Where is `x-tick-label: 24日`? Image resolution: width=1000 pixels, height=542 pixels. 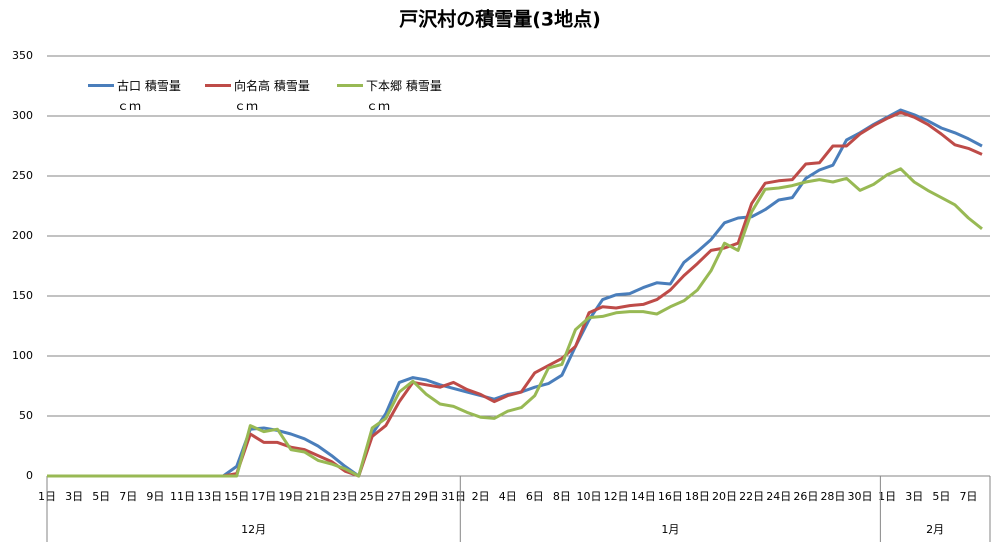 x-tick-label: 24日 is located at coordinates (778, 496).